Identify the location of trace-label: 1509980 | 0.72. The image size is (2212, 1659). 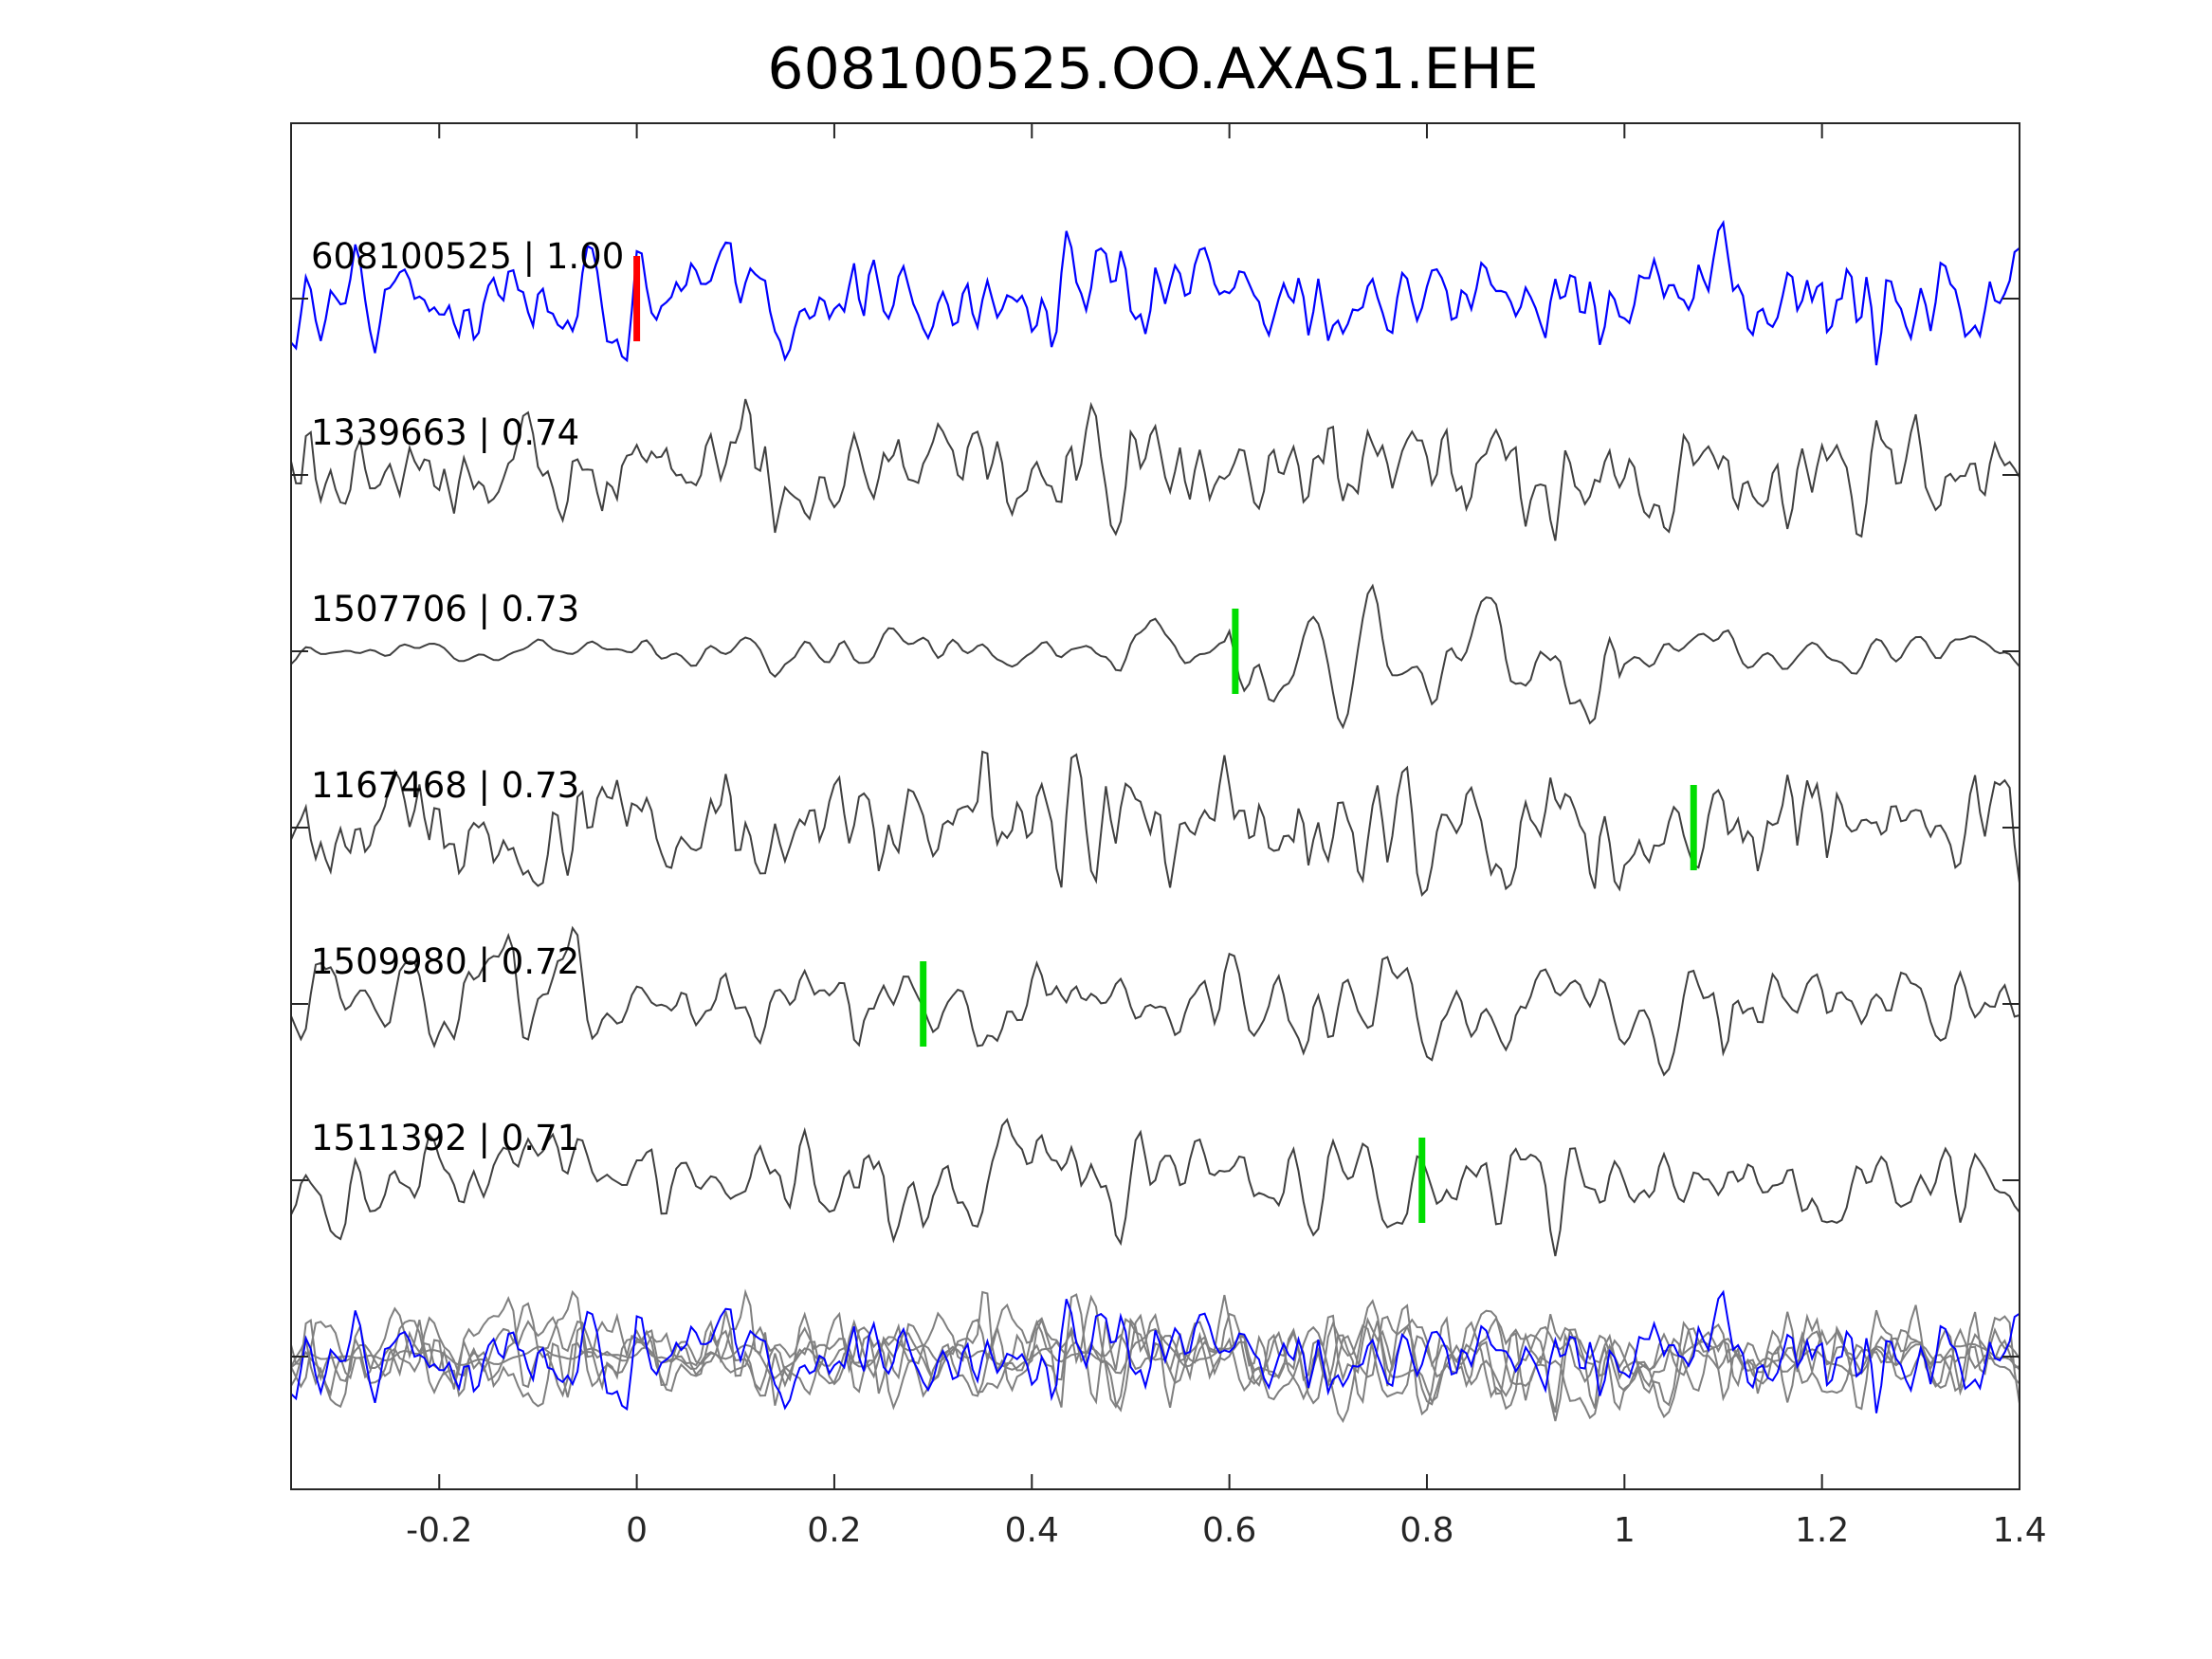
(445, 961).